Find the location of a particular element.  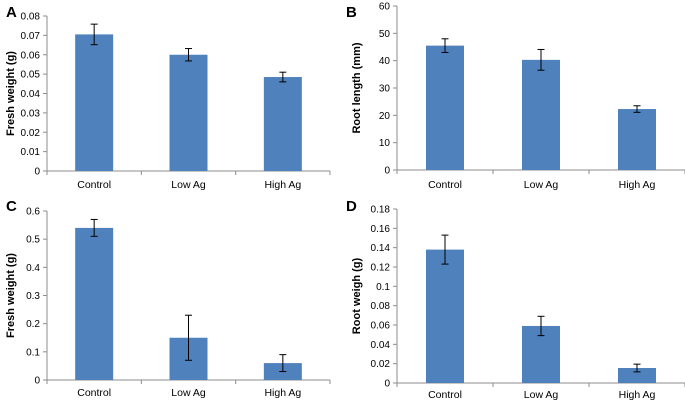

panel-letter: D is located at coordinates (351, 206).